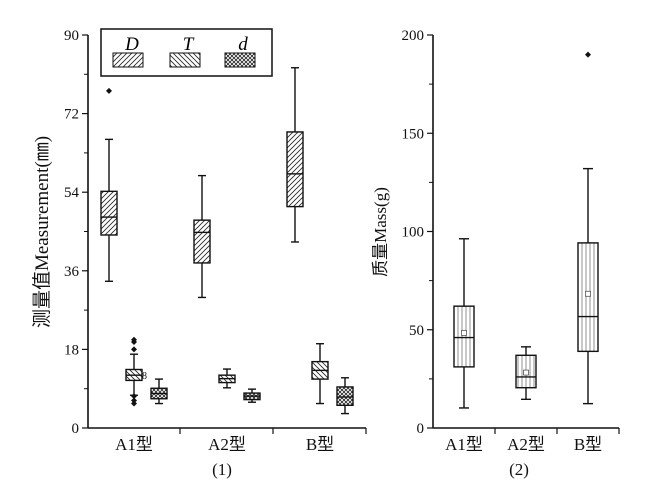  I want to click on y-tick-label: 100, so click(413, 233).